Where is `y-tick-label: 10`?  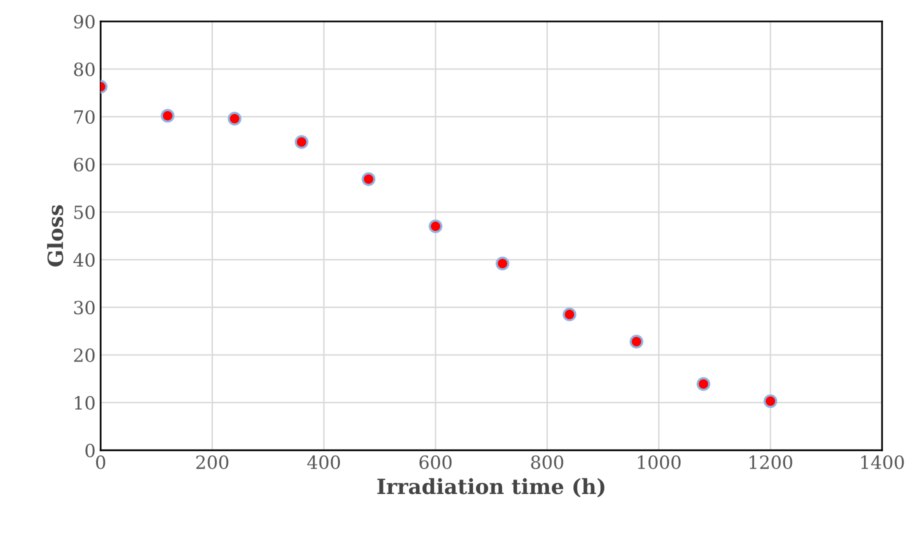 y-tick-label: 10 is located at coordinates (85, 403).